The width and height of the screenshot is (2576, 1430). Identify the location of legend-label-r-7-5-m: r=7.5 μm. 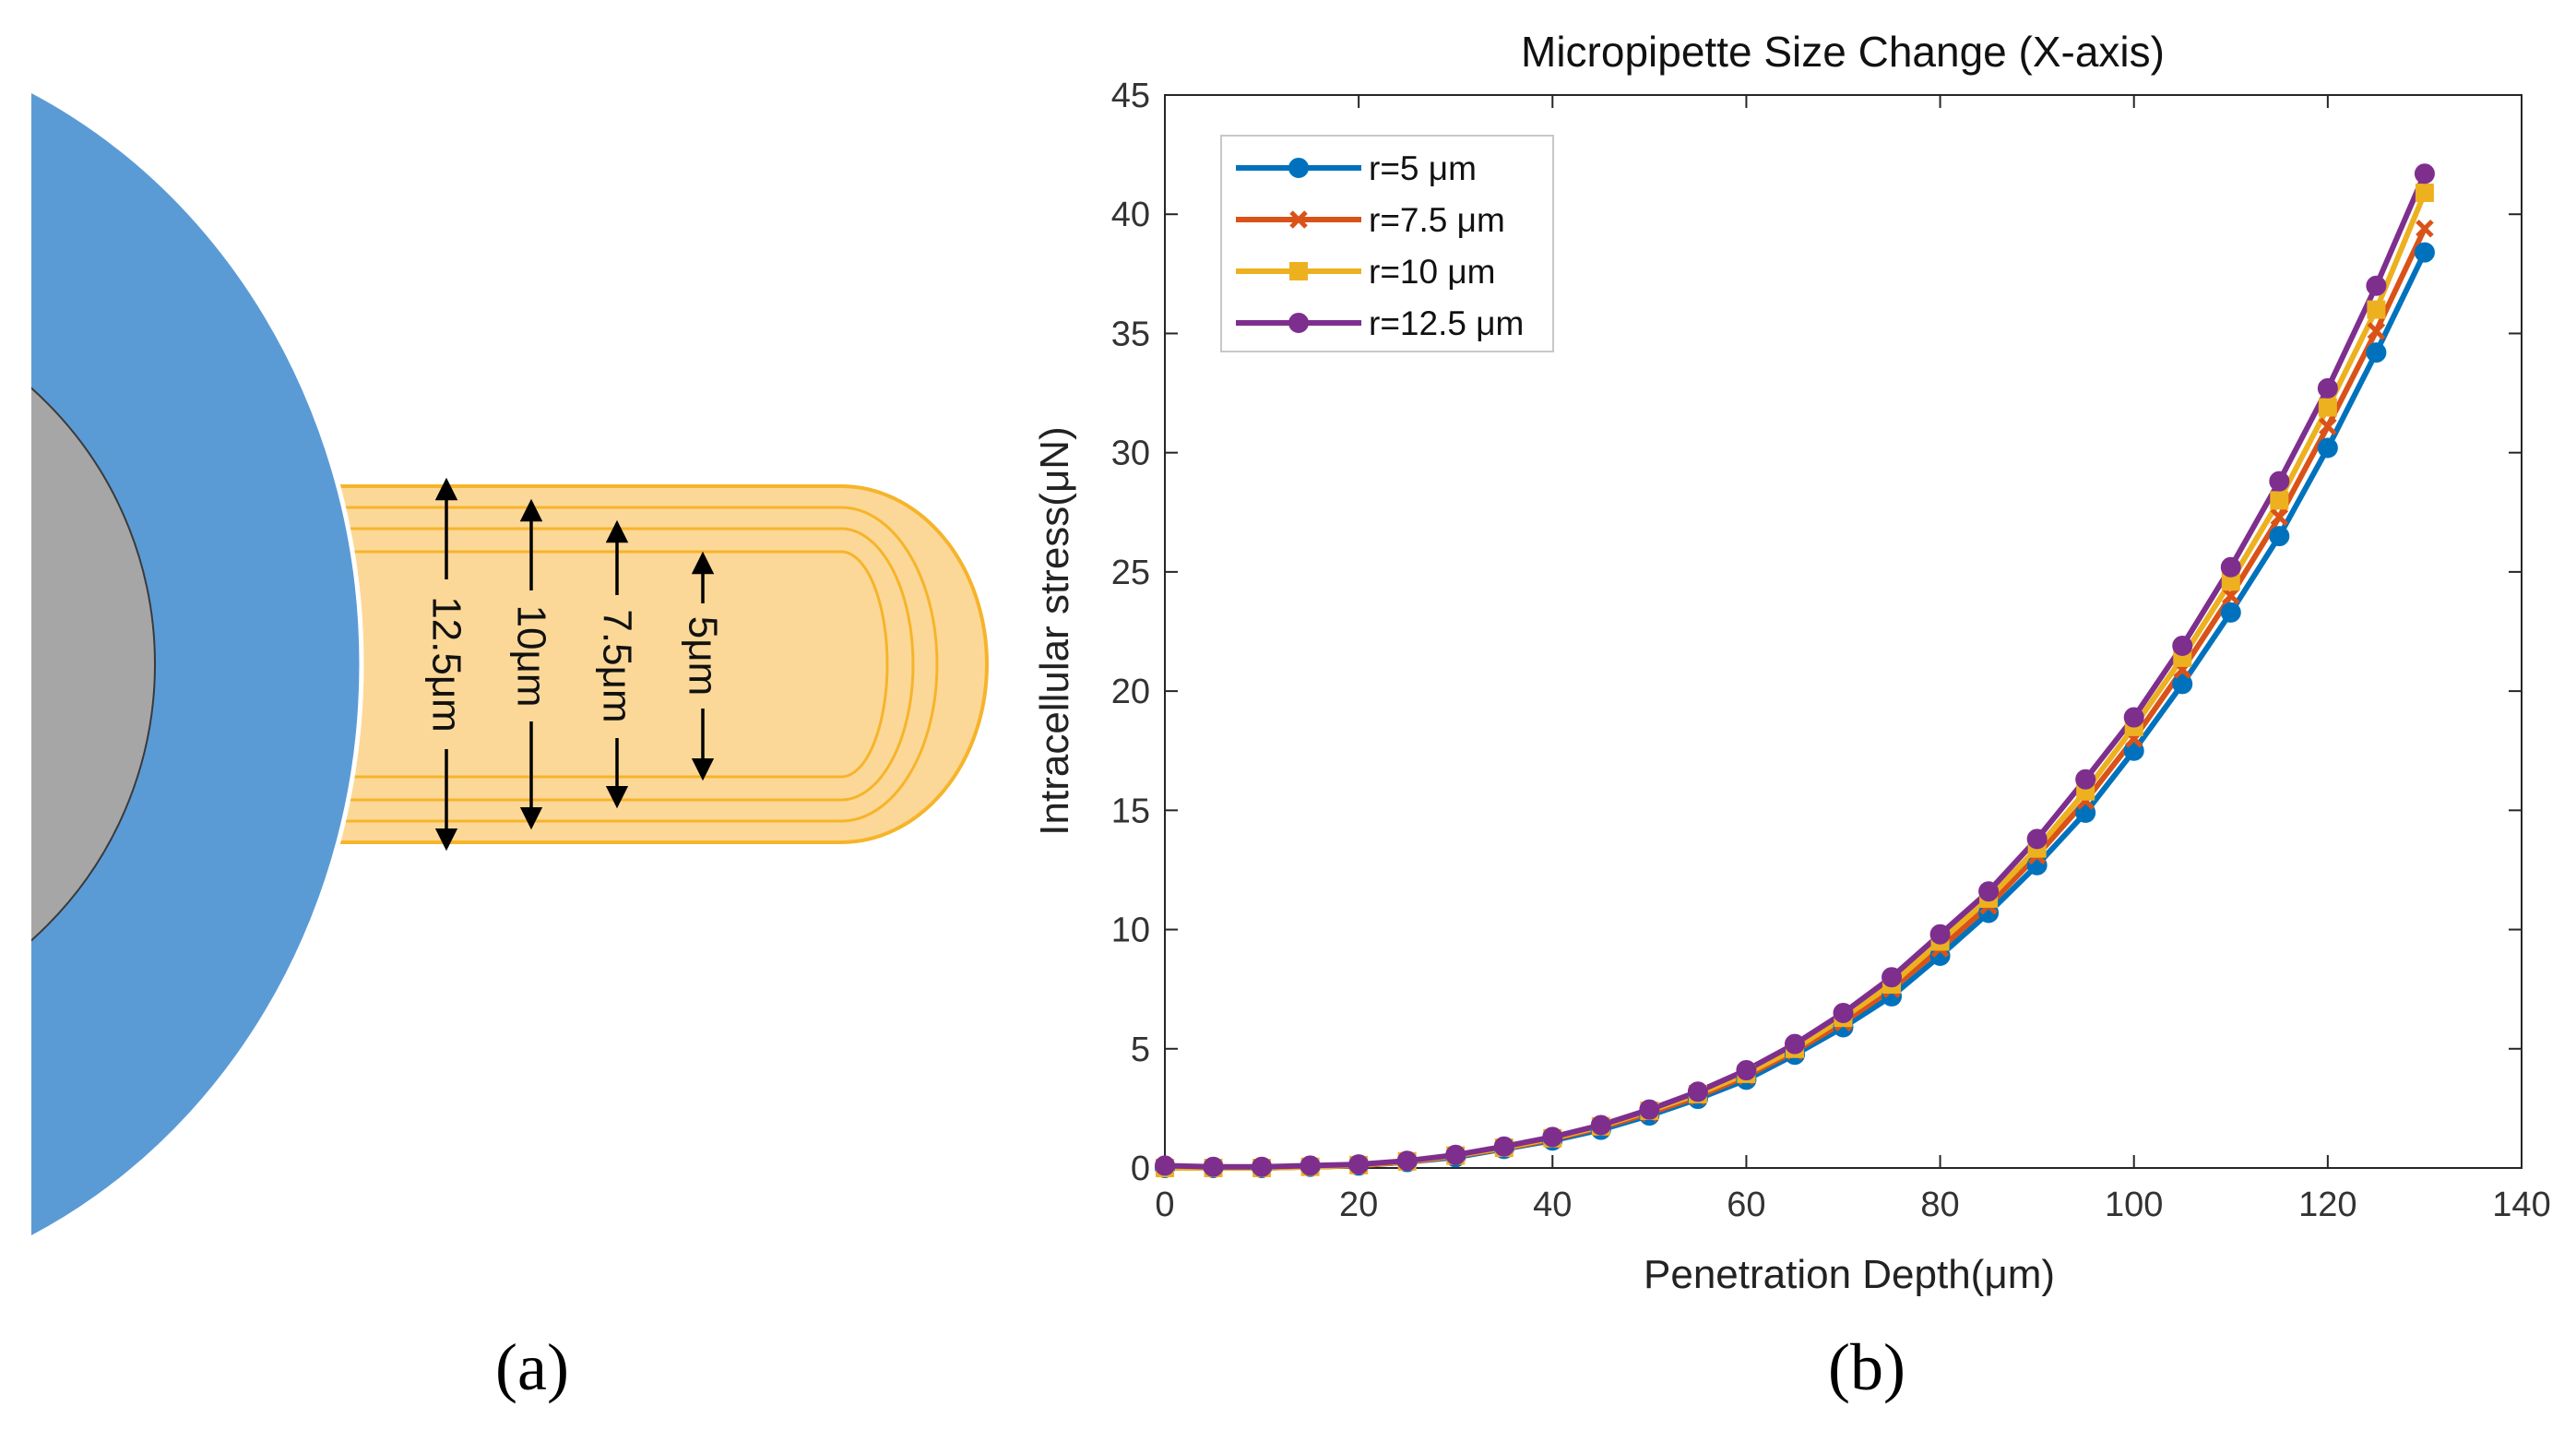
(1437, 220).